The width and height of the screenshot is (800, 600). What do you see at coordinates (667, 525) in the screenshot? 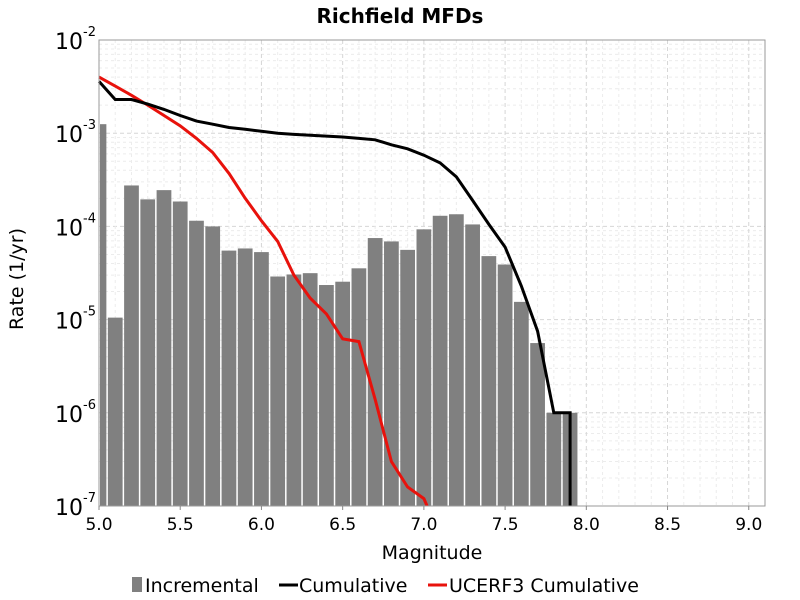
I see `x-tick-label: 8.5` at bounding box center [667, 525].